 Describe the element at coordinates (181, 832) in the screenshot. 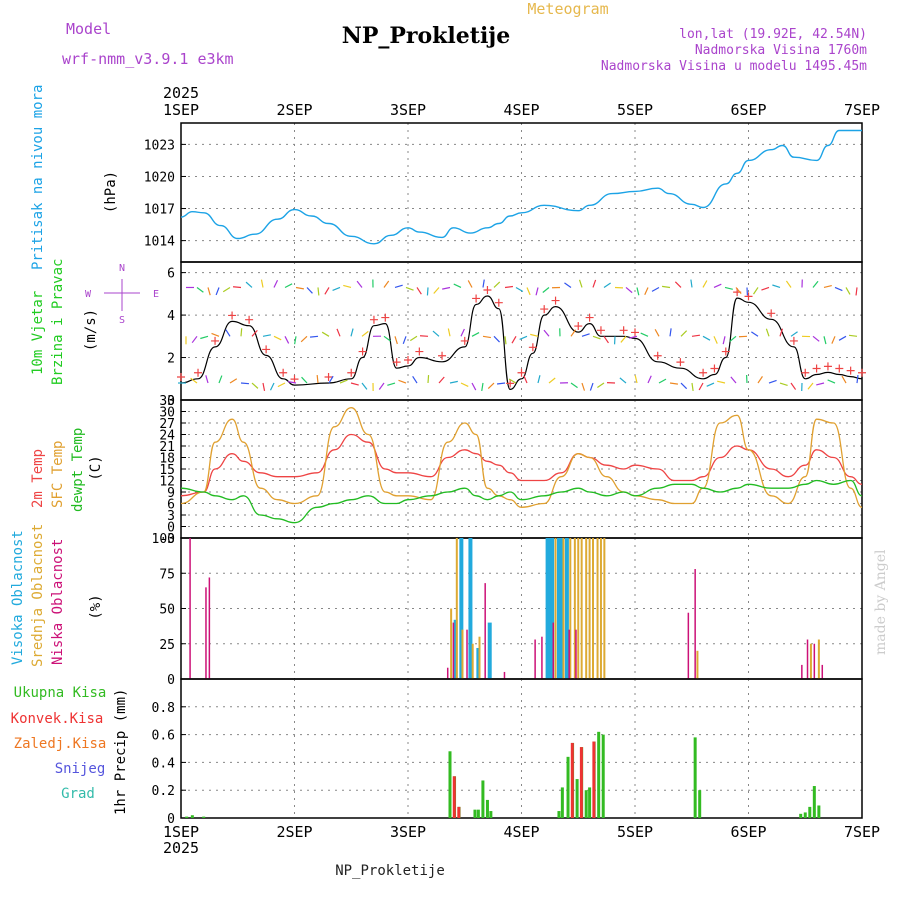

I see `x-tick-label: 1SEP` at that location.